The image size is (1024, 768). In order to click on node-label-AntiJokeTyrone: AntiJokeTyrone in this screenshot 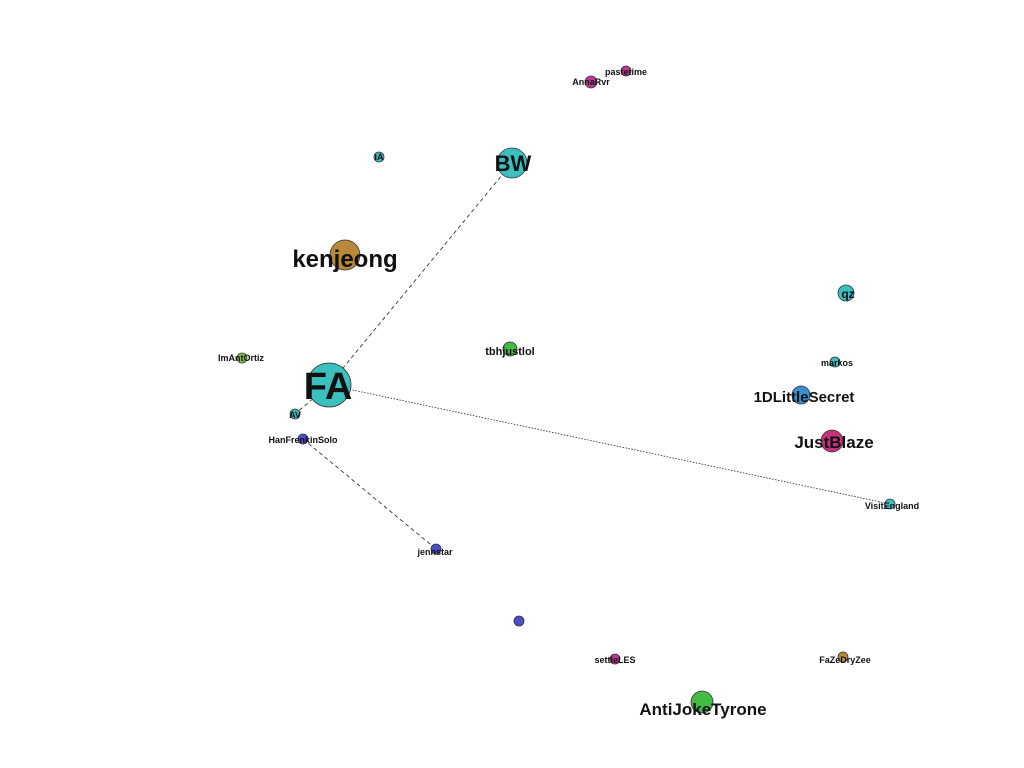, I will do `click(702, 709)`.